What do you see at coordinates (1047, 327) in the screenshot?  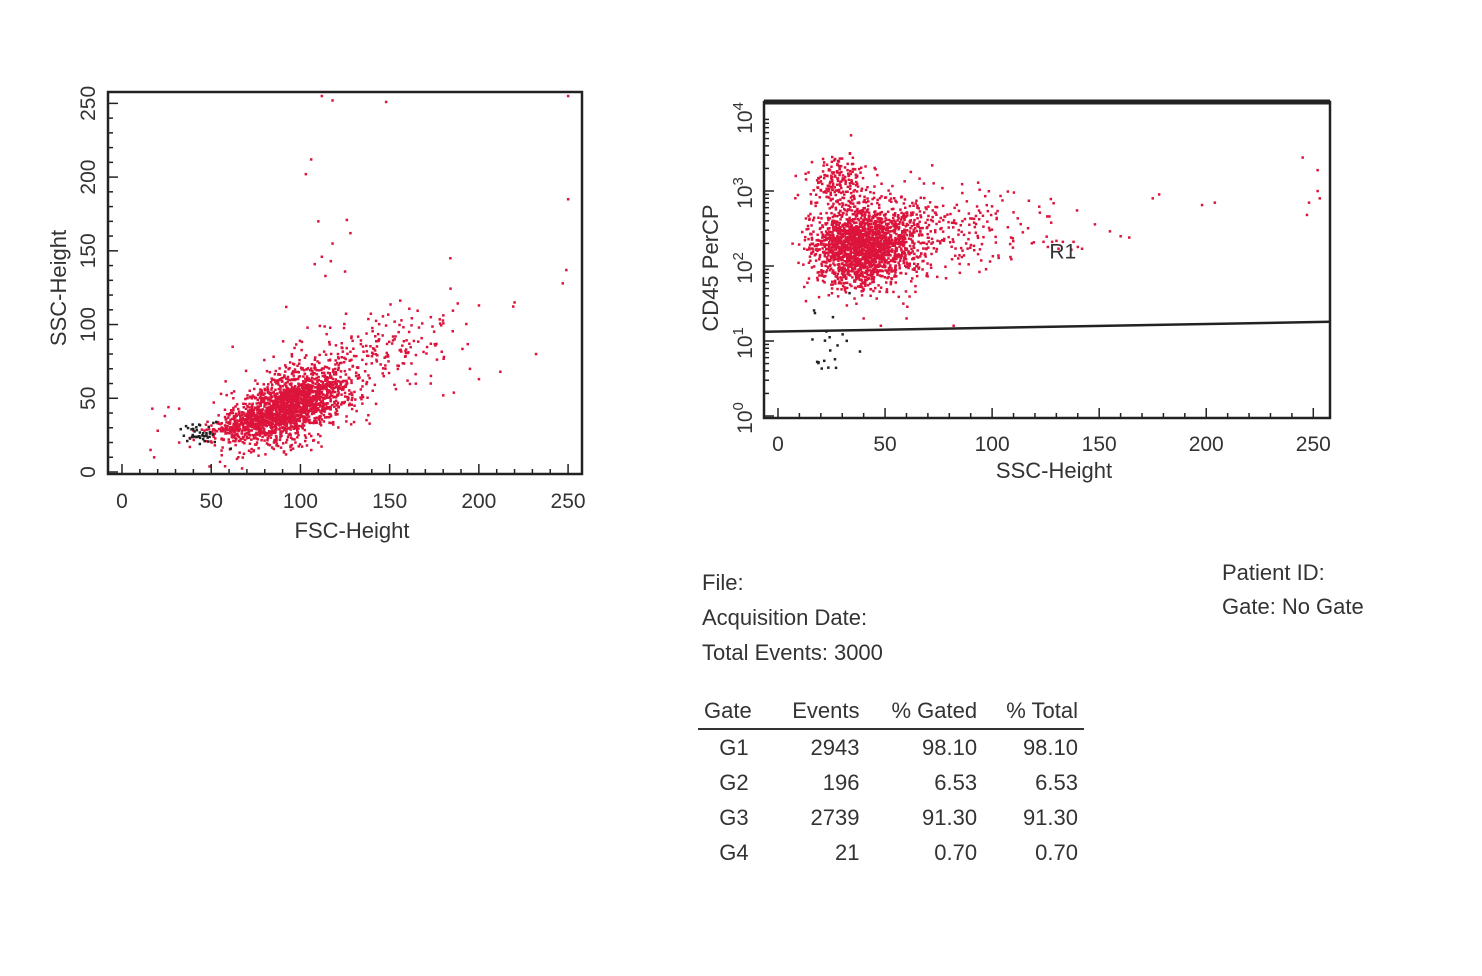 I see `gate-r1-boundary` at bounding box center [1047, 327].